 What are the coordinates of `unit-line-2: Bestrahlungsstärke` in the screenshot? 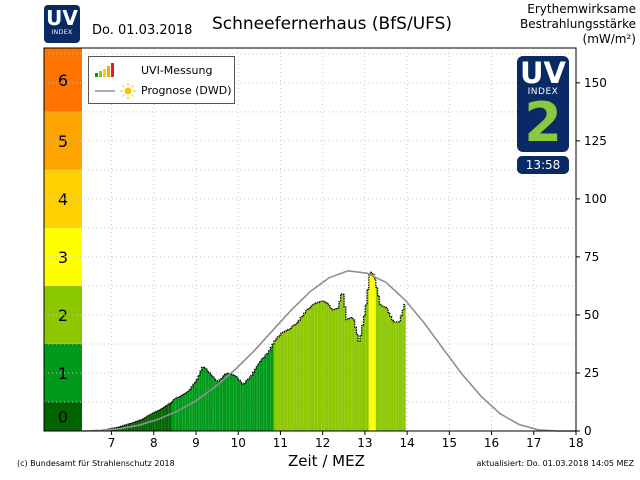 It's located at (577, 24).